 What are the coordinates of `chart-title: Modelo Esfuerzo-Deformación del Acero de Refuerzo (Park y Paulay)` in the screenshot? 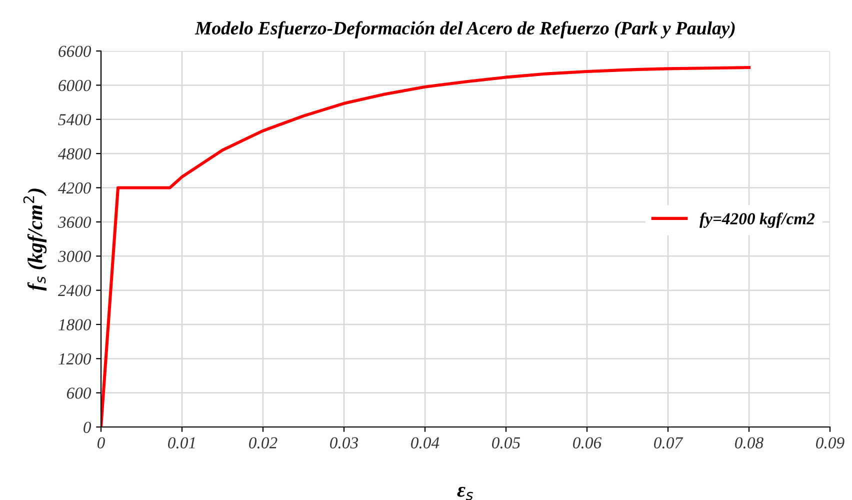 It's located at (464, 29).